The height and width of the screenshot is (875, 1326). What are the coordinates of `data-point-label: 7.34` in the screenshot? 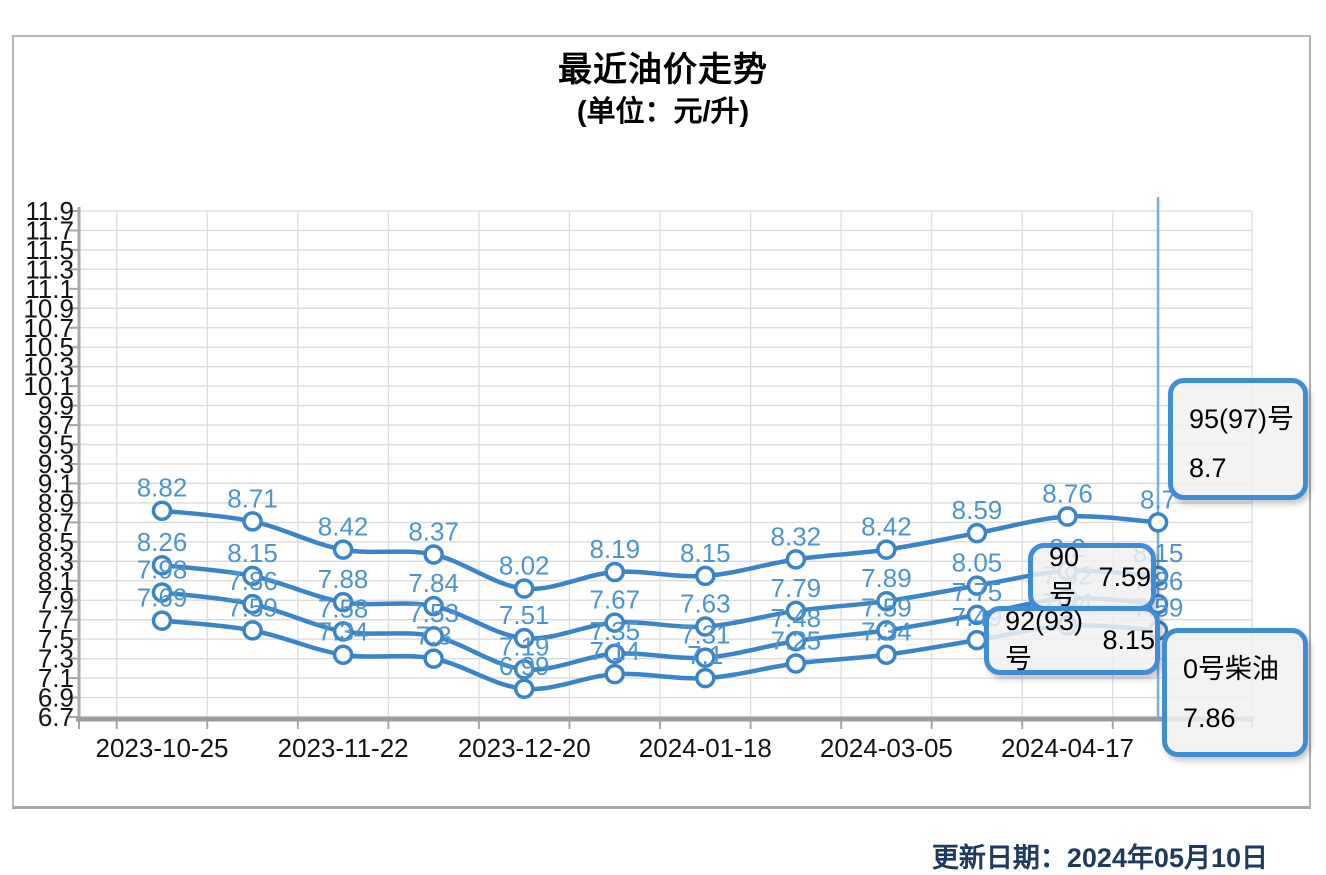 It's located at (343, 632).